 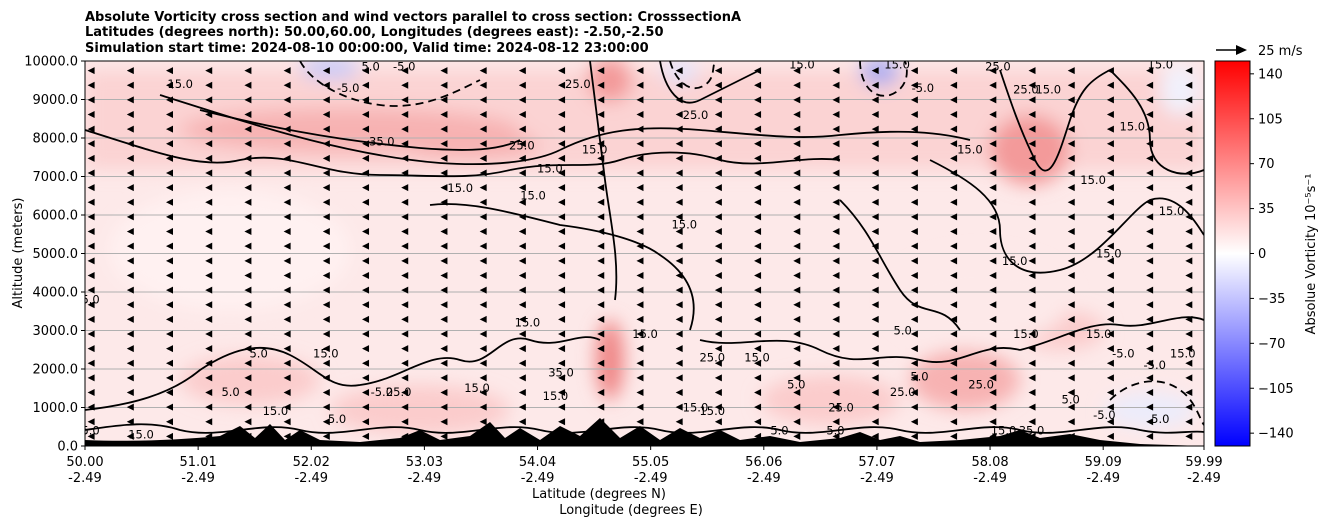 I want to click on x-tick-label-lat-4: 54.04, so click(x=537, y=462).